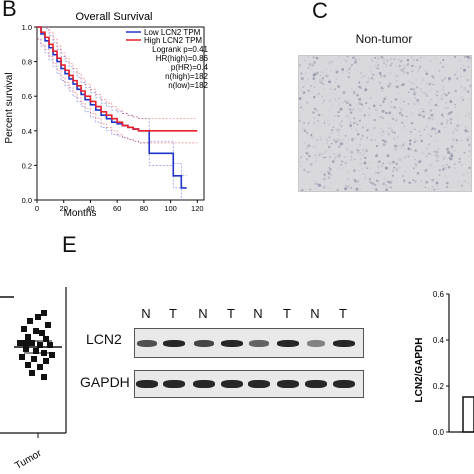  Describe the element at coordinates (258, 313) in the screenshot. I see `blot-lane-label: N` at that location.